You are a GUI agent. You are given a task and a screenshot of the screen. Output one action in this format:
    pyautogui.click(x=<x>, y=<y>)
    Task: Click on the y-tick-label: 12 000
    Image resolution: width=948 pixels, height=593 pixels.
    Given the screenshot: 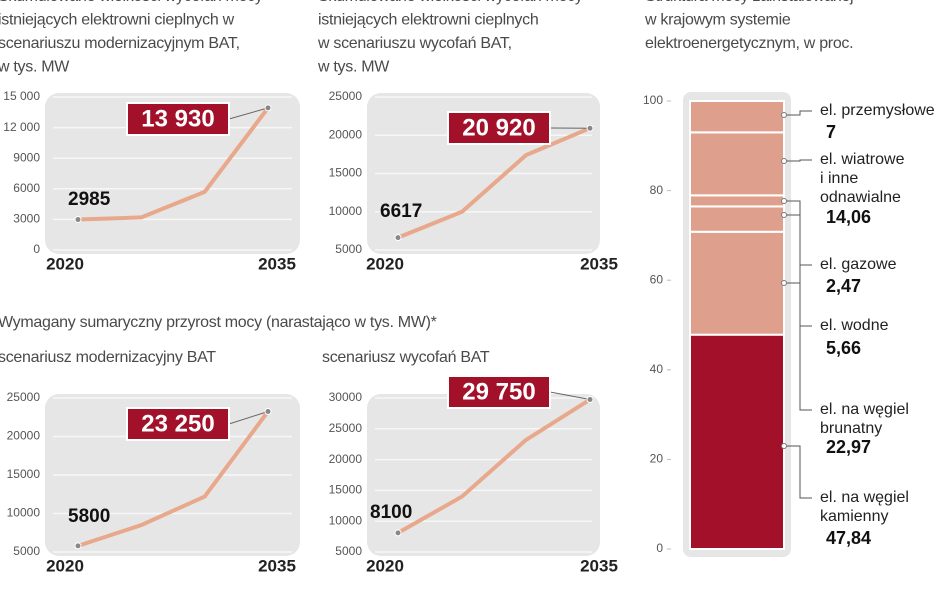 What is the action you would take?
    pyautogui.click(x=21, y=127)
    